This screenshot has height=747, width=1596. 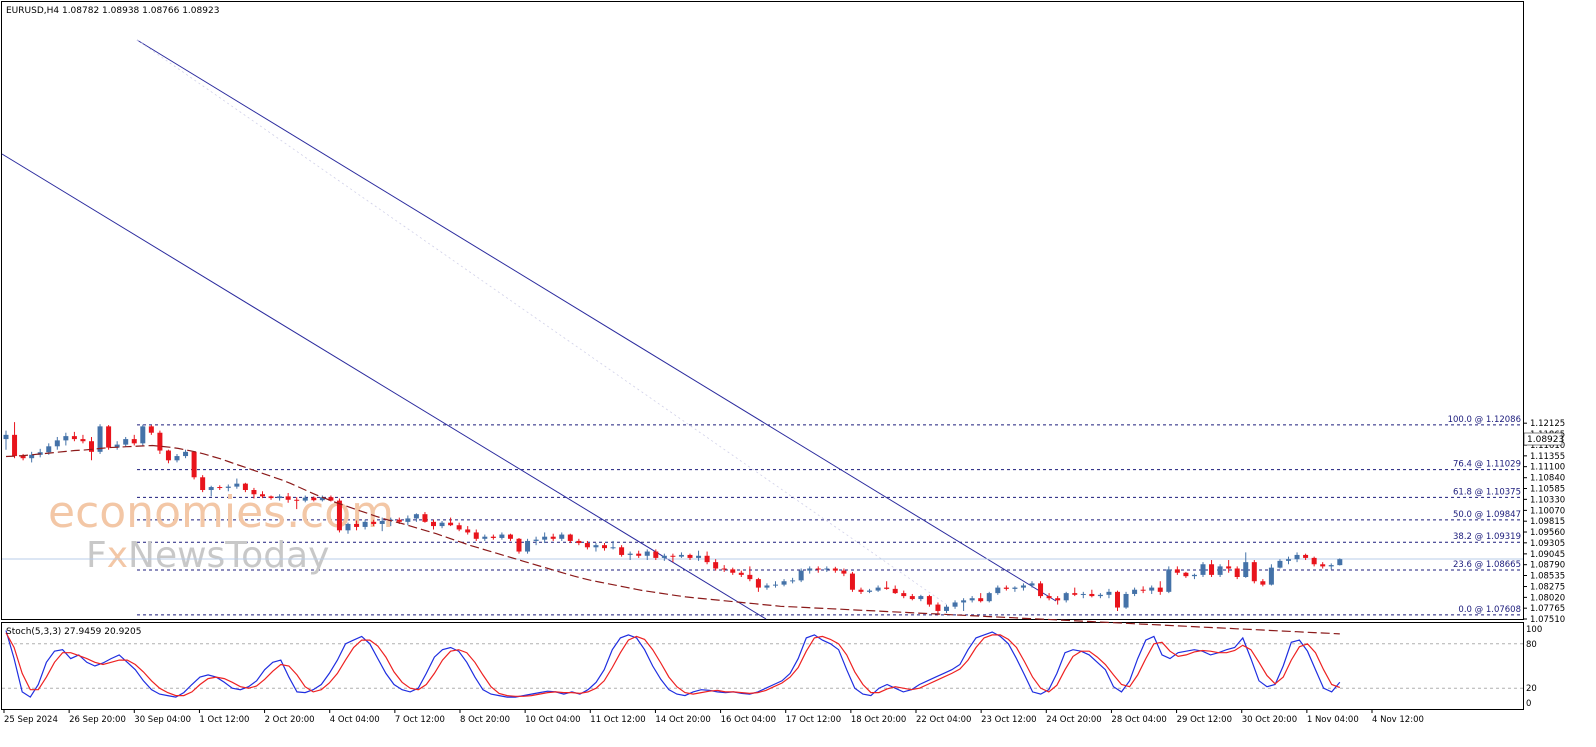 What do you see at coordinates (1487, 515) in the screenshot?
I see `fib-label-3: 50.0 @ 1.09847` at bounding box center [1487, 515].